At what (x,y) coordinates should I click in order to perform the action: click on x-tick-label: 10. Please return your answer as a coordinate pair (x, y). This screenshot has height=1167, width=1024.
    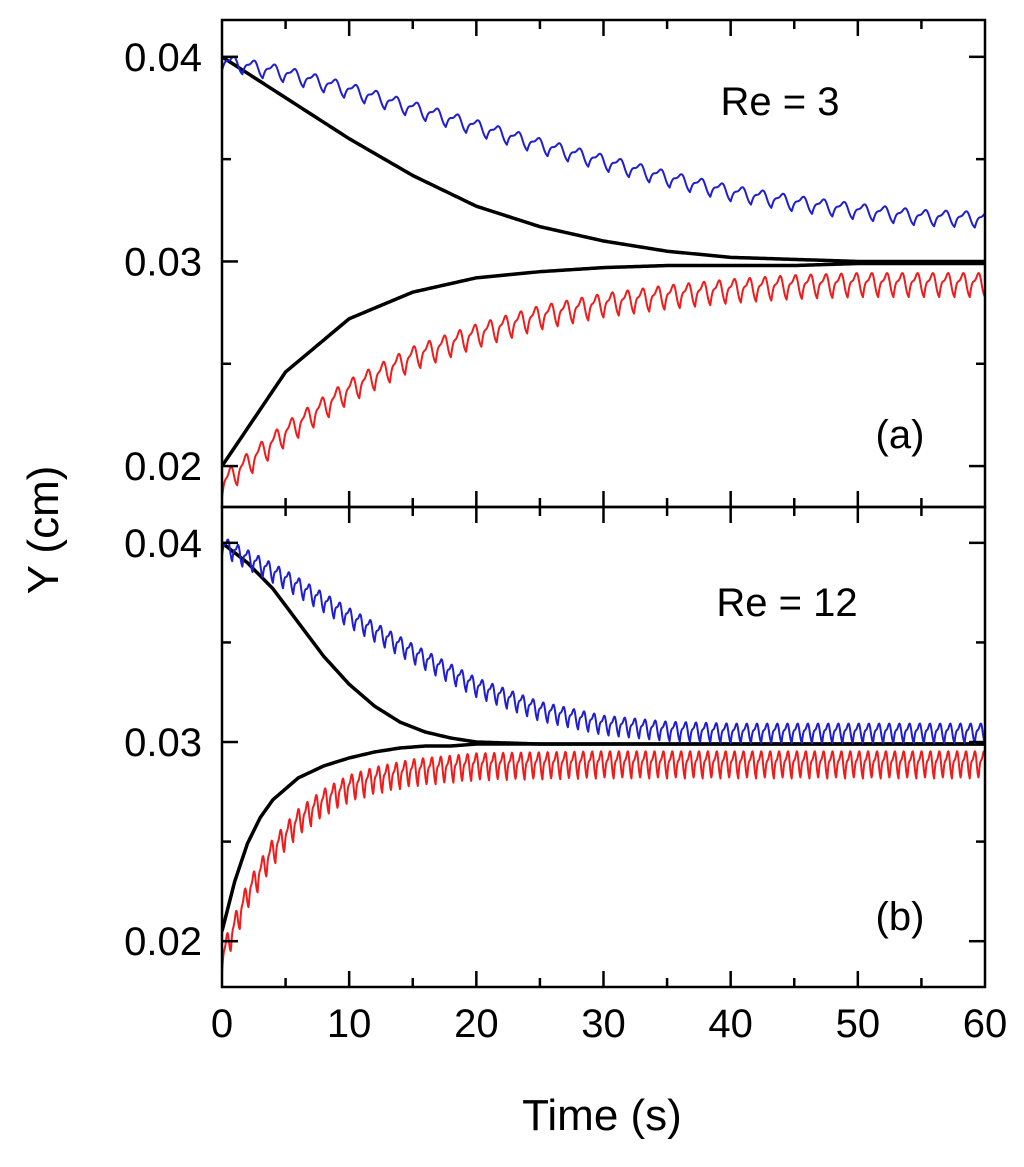
    Looking at the image, I should click on (349, 1024).